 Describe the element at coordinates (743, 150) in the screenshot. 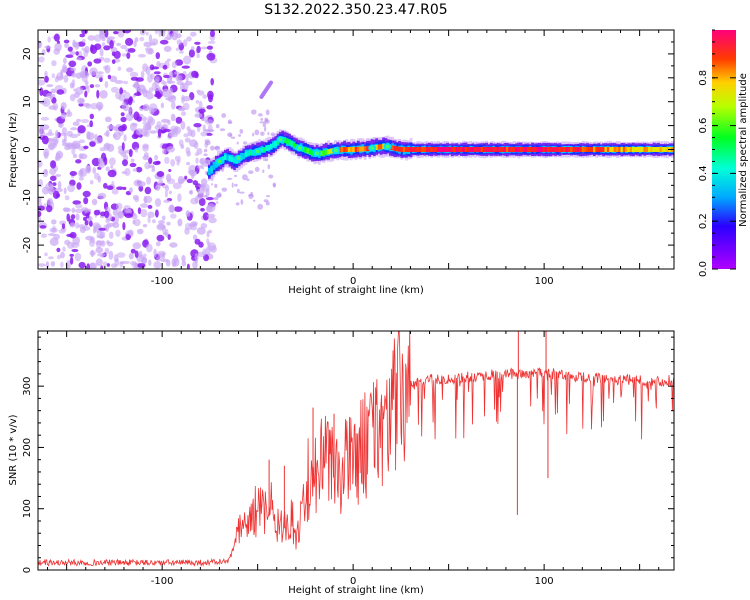

I see `colorbar-label: Normalized spectral amplitude` at that location.